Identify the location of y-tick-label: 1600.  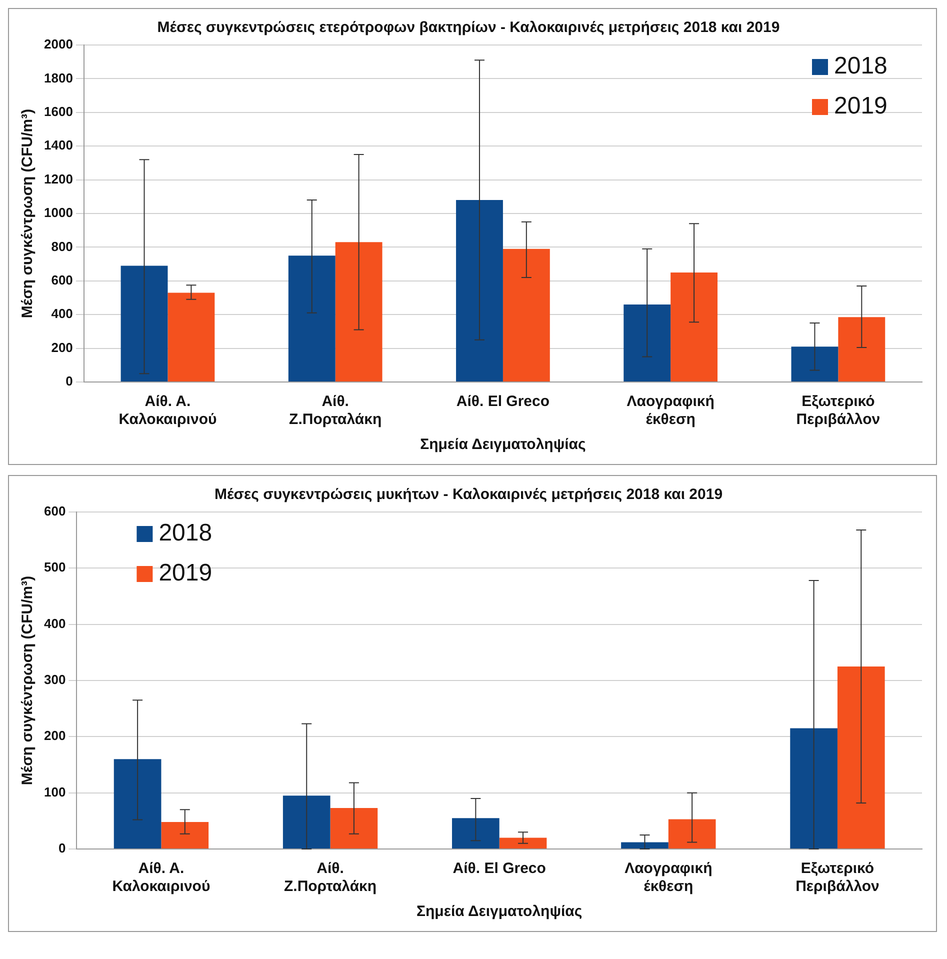
(58, 111).